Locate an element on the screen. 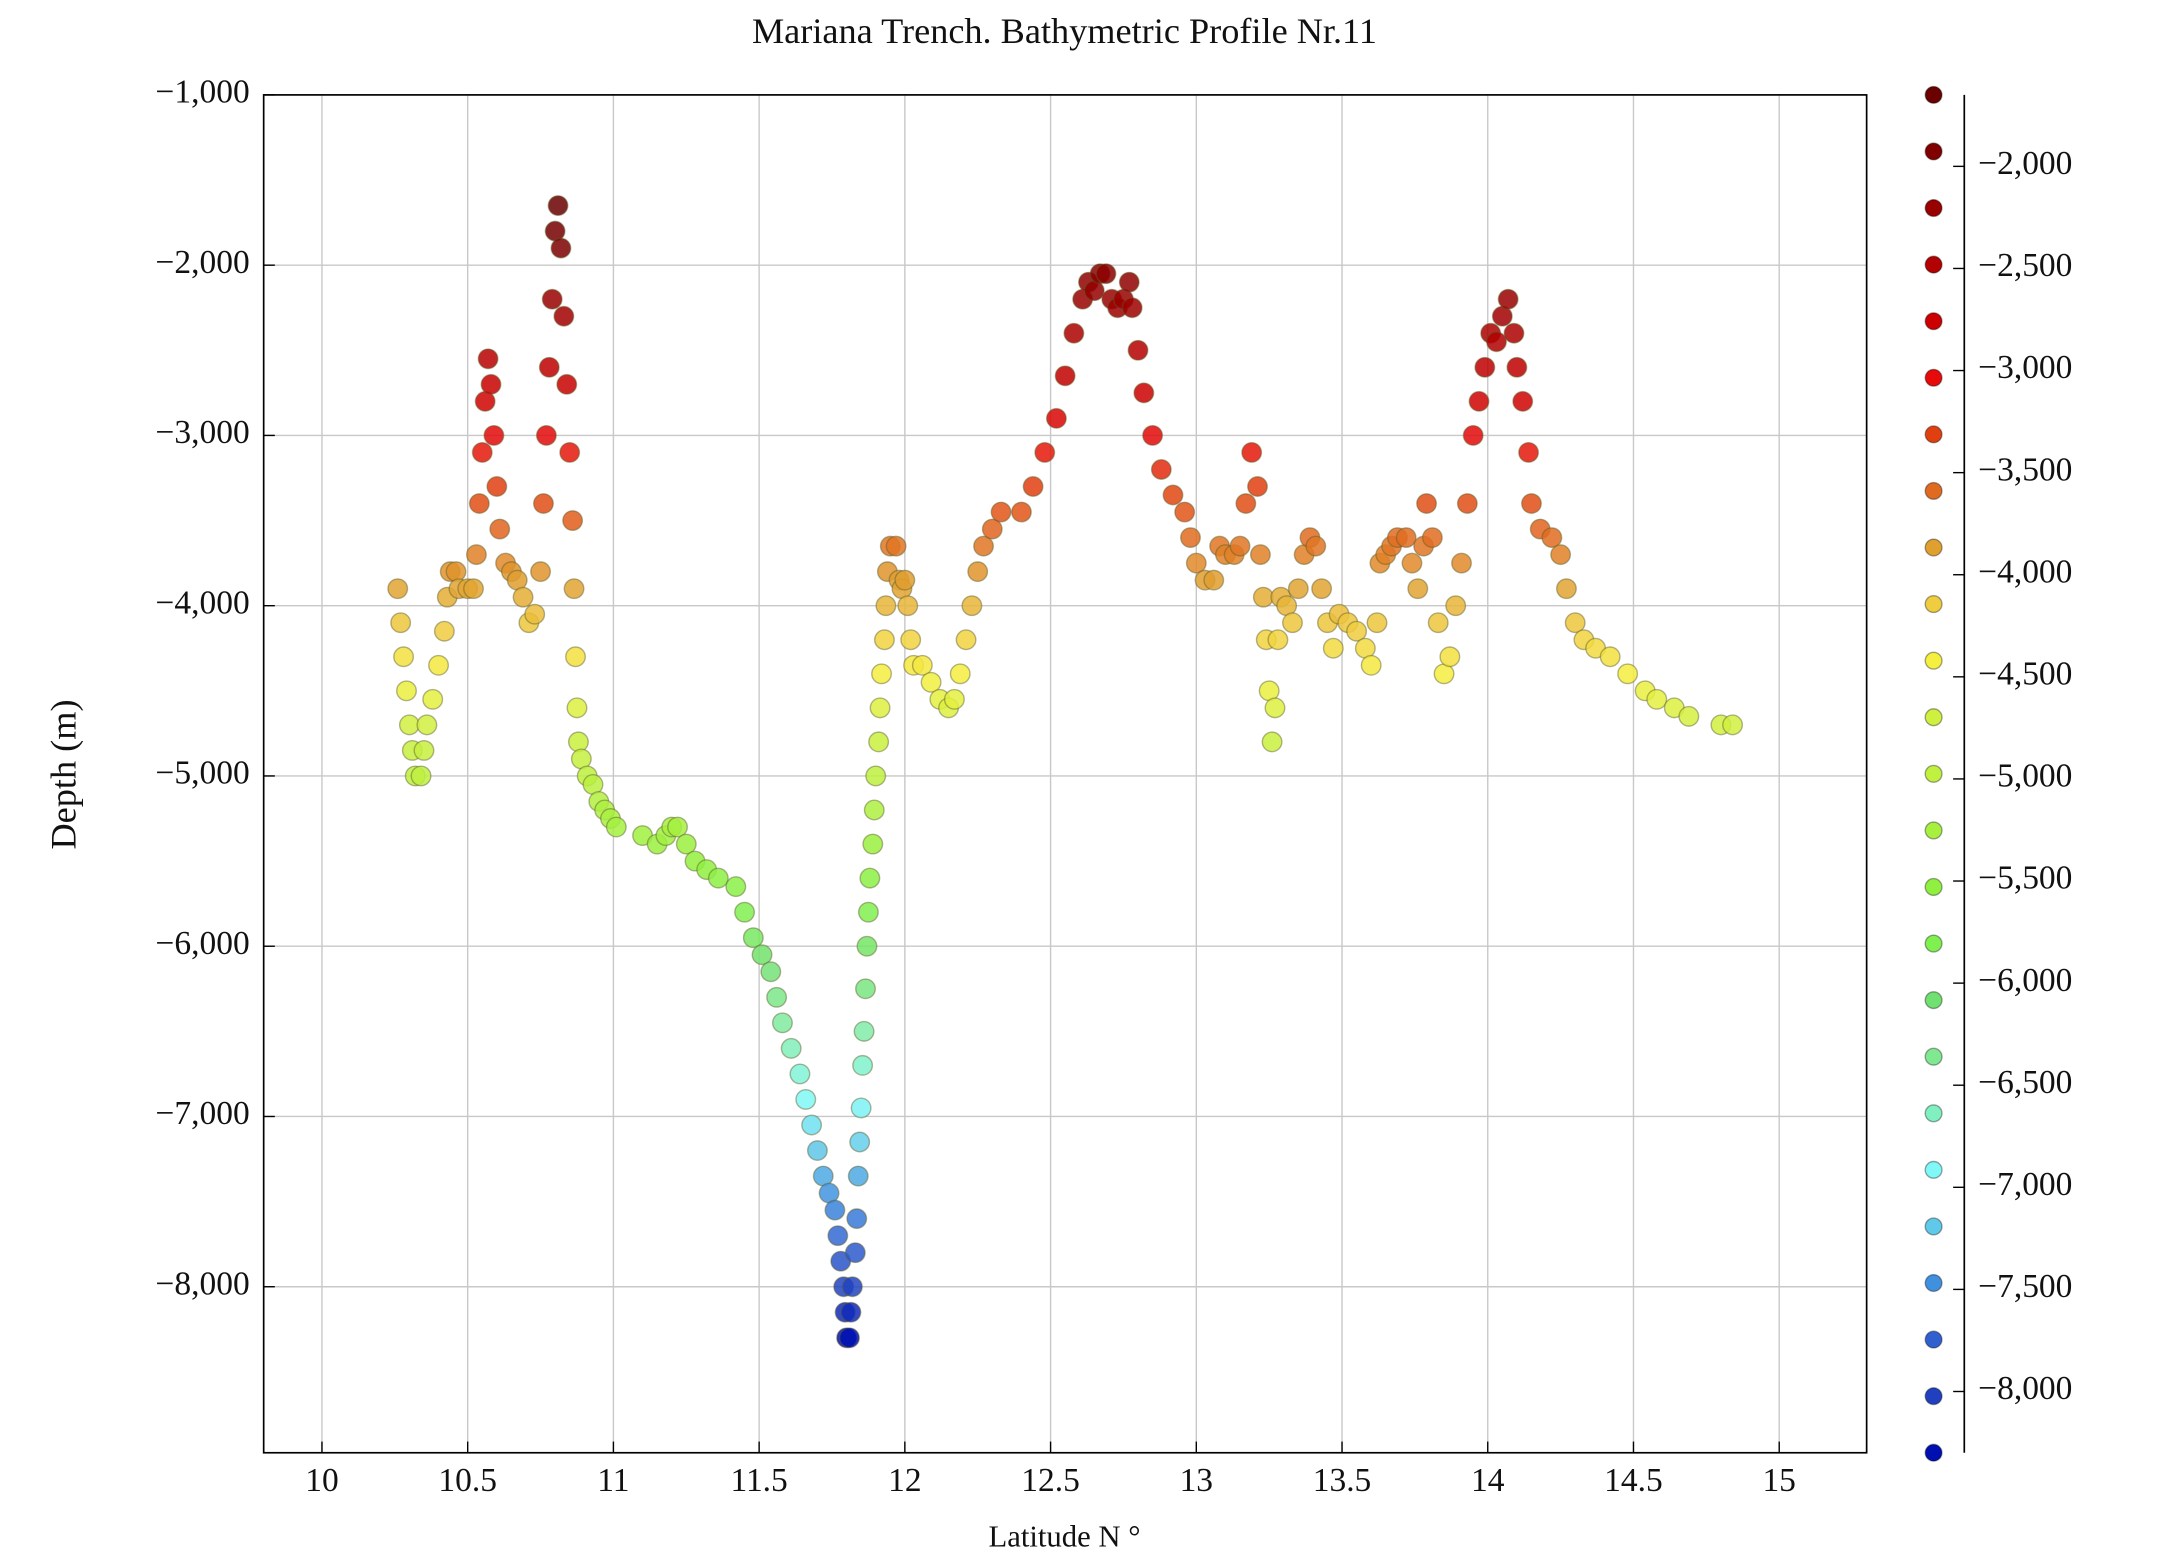  x-tick-label: 15 is located at coordinates (1778, 1480).